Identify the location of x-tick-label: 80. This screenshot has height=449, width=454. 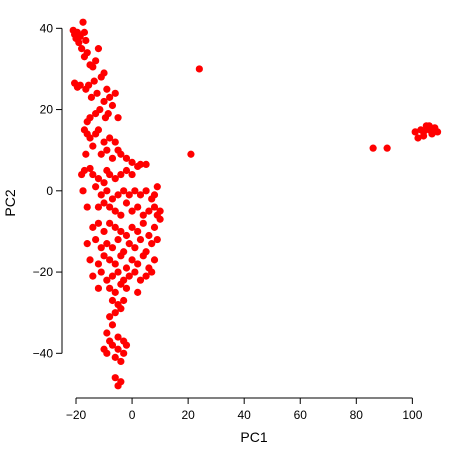
(357, 415).